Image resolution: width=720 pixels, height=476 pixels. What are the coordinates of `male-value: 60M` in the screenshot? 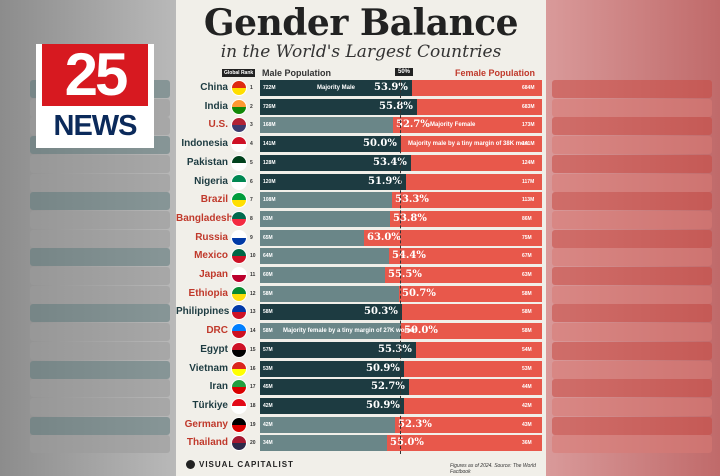 It's located at (268, 275).